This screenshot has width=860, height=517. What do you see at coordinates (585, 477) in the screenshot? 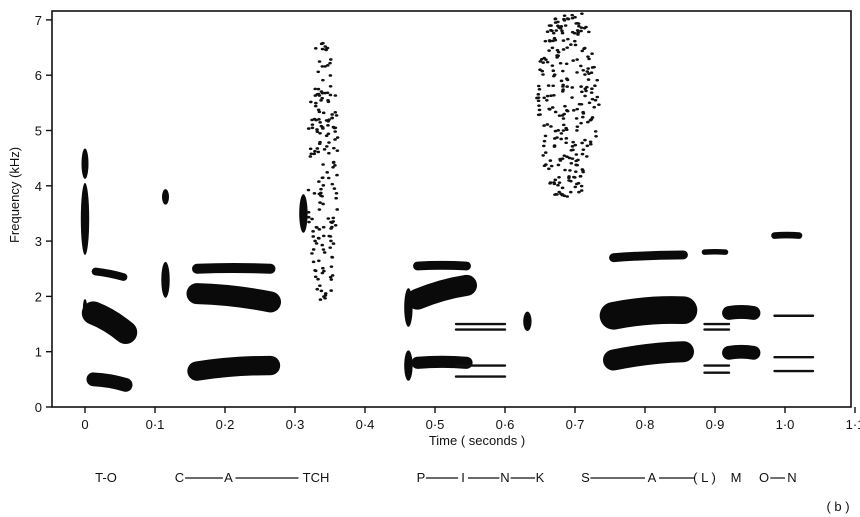
I see `word-label: S` at bounding box center [585, 477].